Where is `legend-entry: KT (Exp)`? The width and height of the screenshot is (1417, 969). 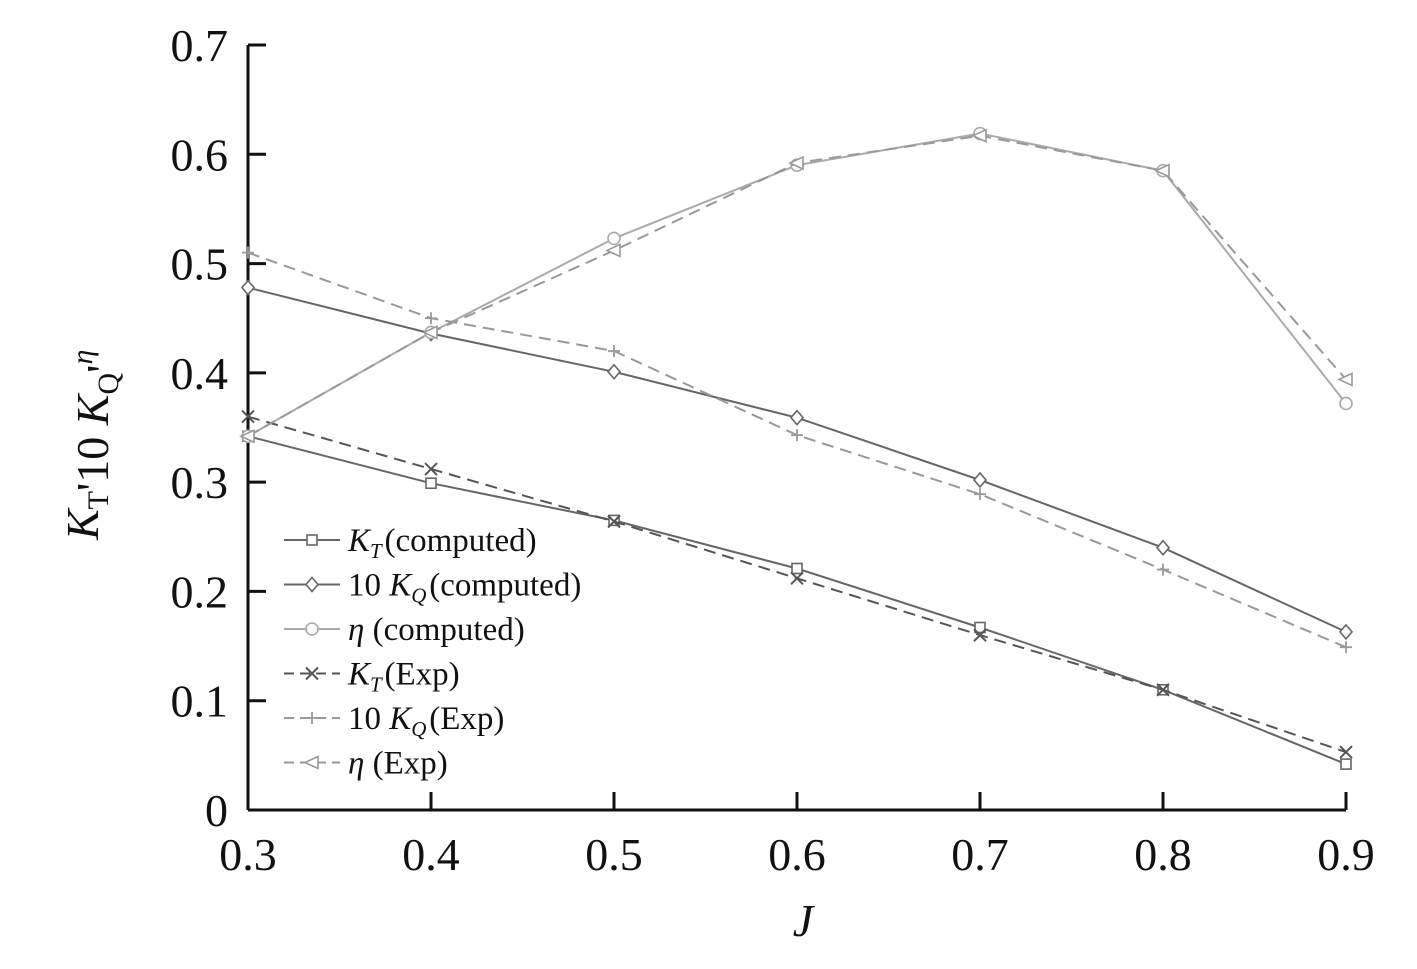
legend-entry: KT (Exp) is located at coordinates (372, 677).